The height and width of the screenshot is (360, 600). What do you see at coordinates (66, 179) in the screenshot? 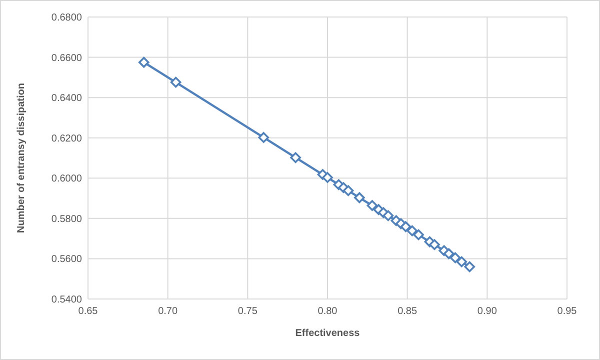
I see `y-tick-label: 0.6000` at bounding box center [66, 179].